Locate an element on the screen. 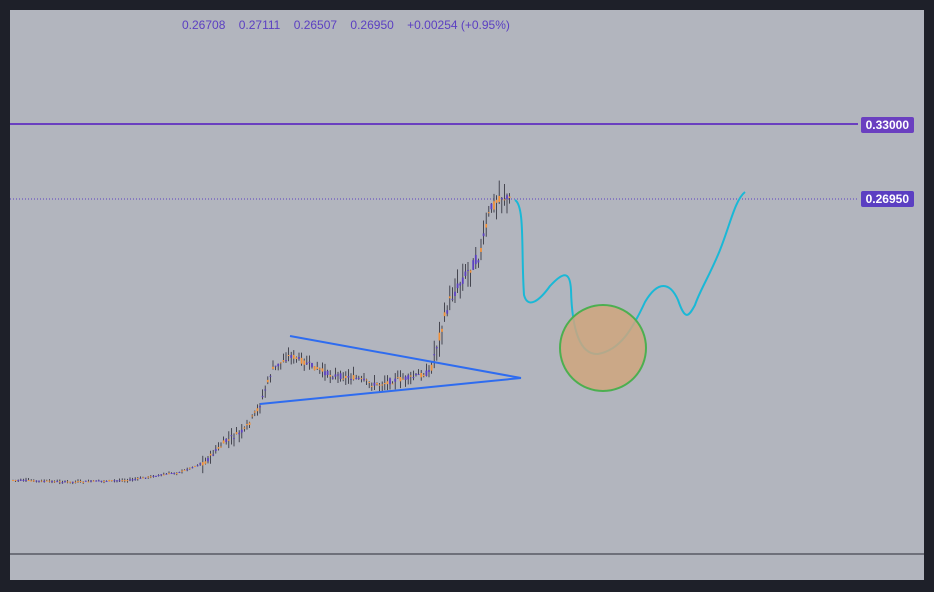 The height and width of the screenshot is (592, 934). triangle-lower-line is located at coordinates (390, 391).